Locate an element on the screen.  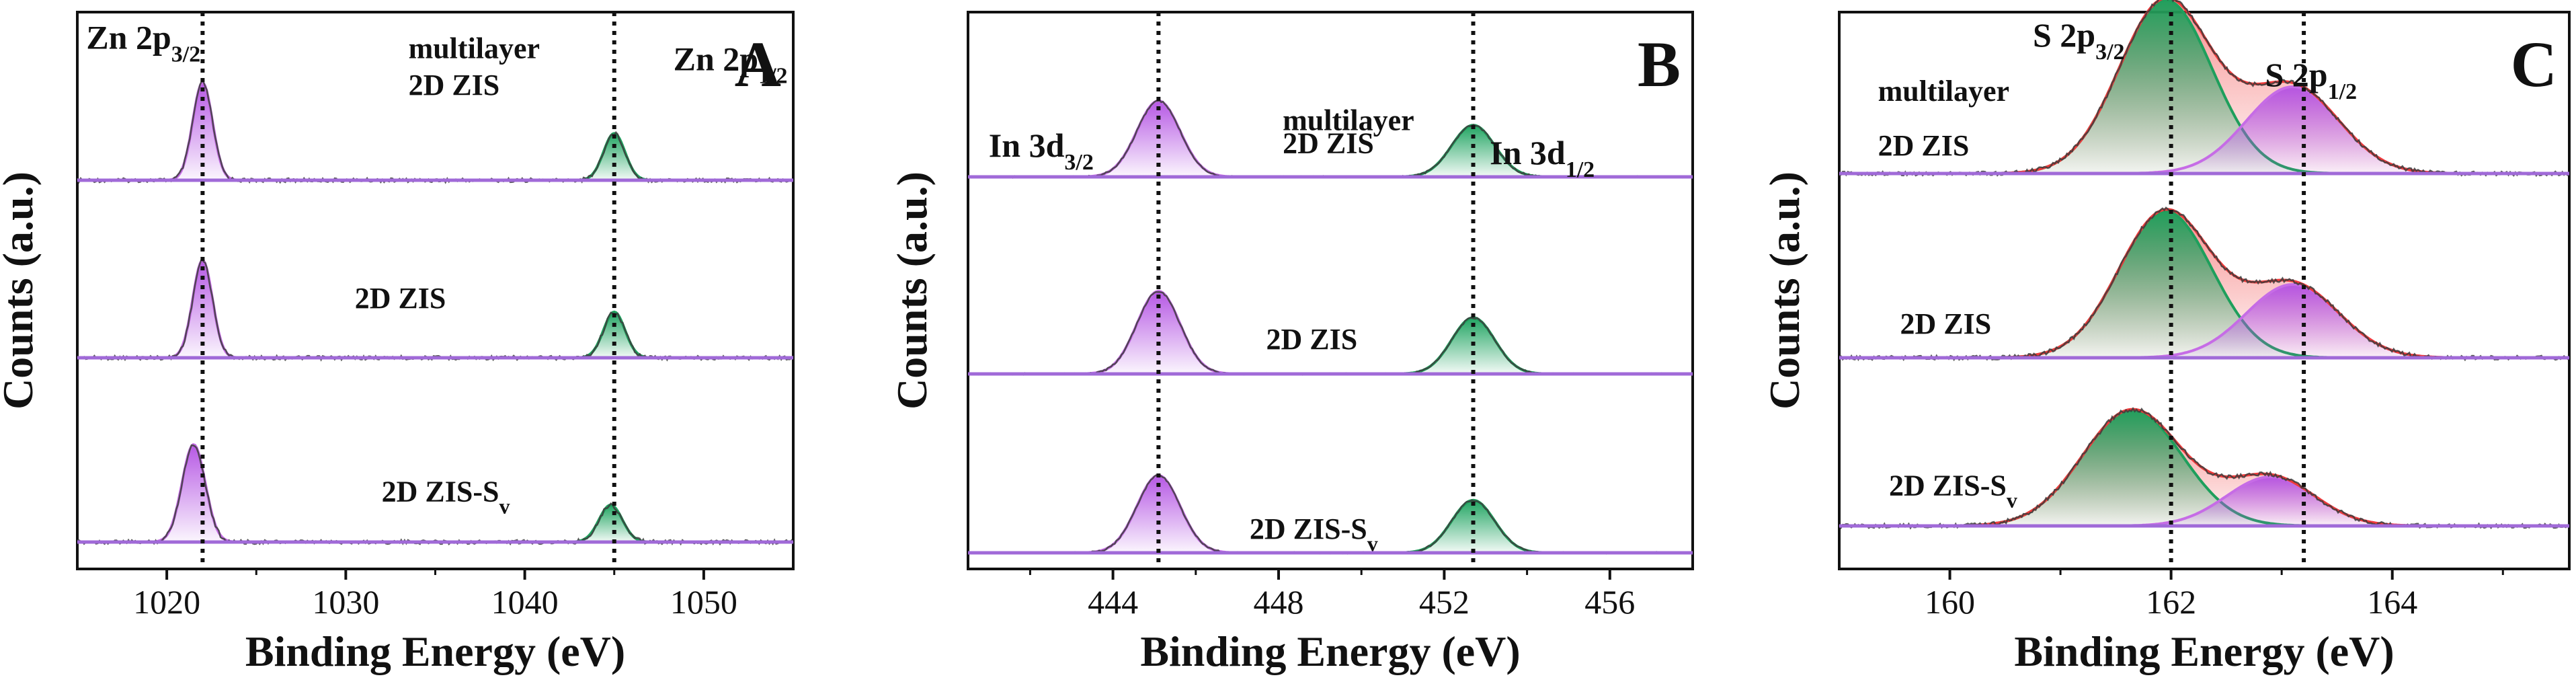
x-tick-label: 164 is located at coordinates (2392, 602).